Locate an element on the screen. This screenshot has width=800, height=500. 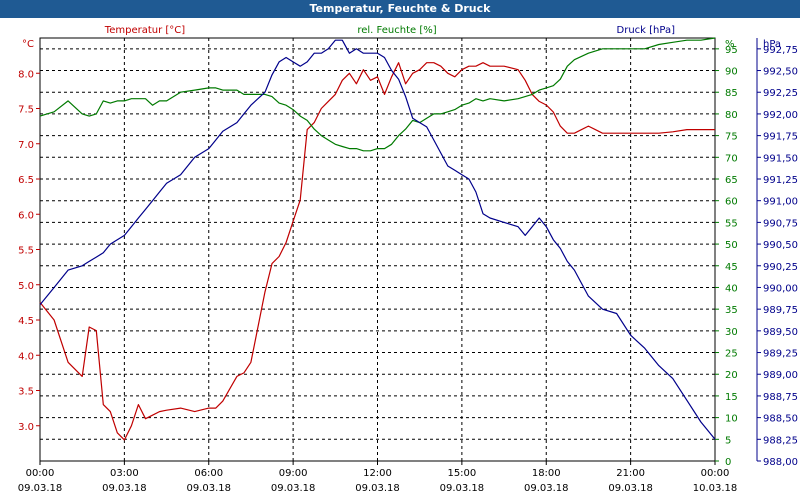
right1-tick-label: 10 is located at coordinates (731, 419).